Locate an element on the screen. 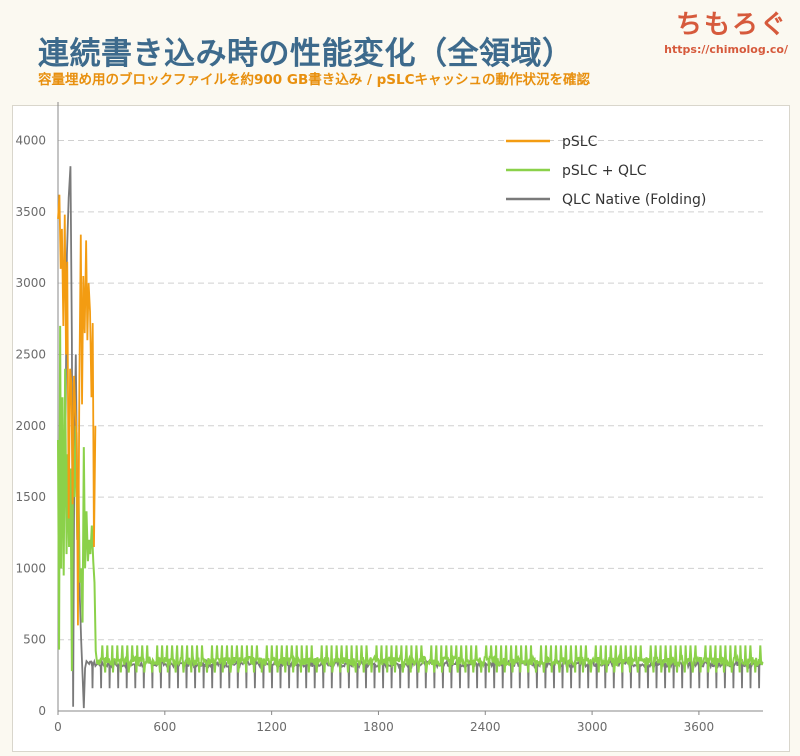 Image resolution: width=800 pixels, height=756 pixels. legend-item-pslc-label: pSLC is located at coordinates (580, 142).